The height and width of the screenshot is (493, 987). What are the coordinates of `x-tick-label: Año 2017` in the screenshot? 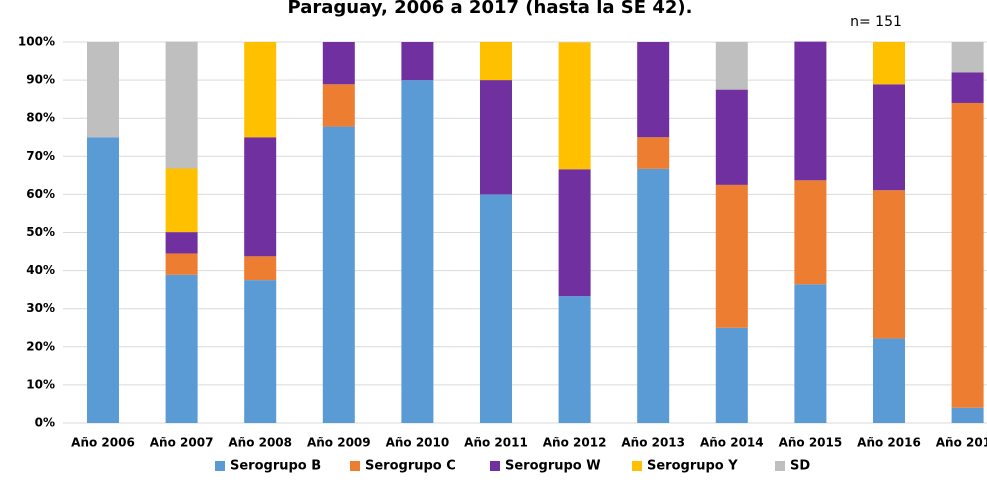 It's located at (961, 443).